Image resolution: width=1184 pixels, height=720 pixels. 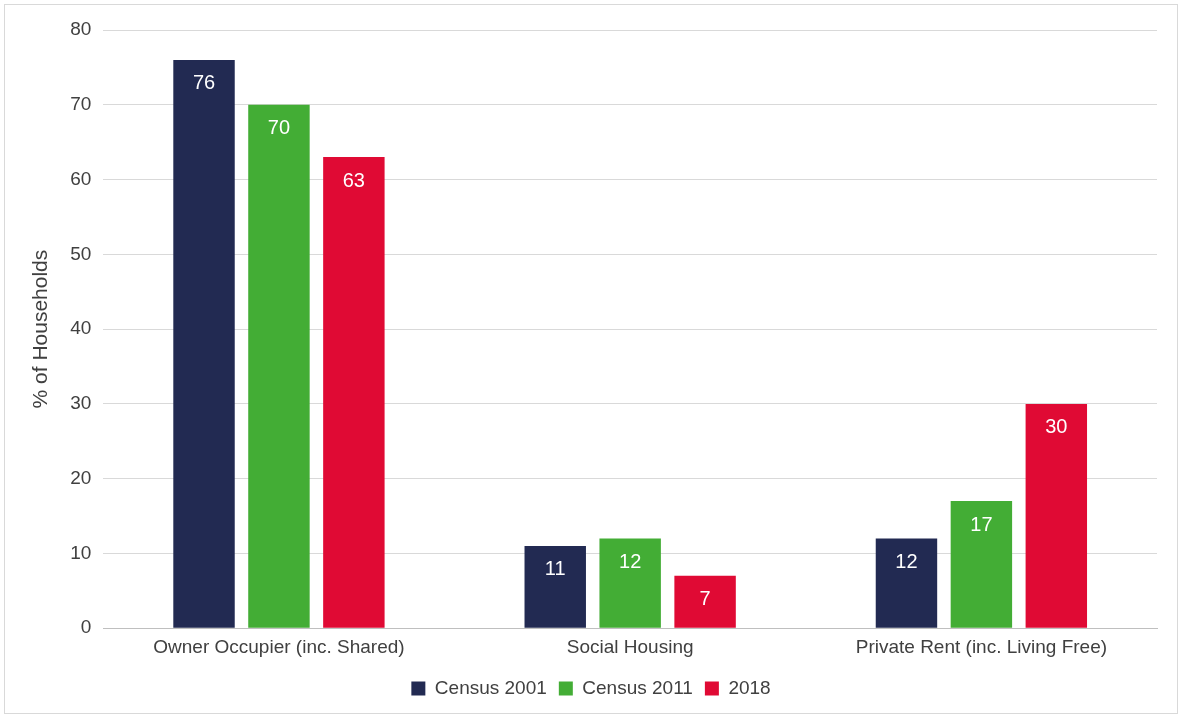 What do you see at coordinates (630, 646) in the screenshot?
I see `x-tick-label: Social Housing` at bounding box center [630, 646].